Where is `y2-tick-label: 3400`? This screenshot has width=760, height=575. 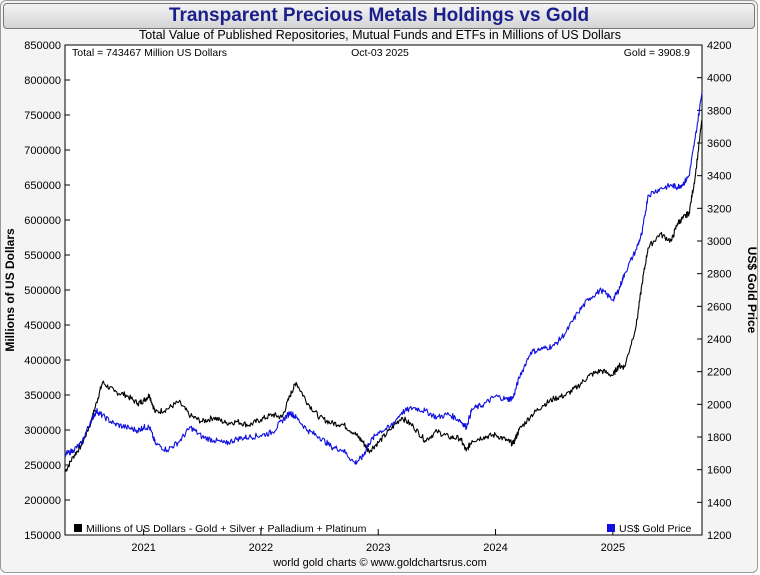 y2-tick-label: 3400 is located at coordinates (719, 177).